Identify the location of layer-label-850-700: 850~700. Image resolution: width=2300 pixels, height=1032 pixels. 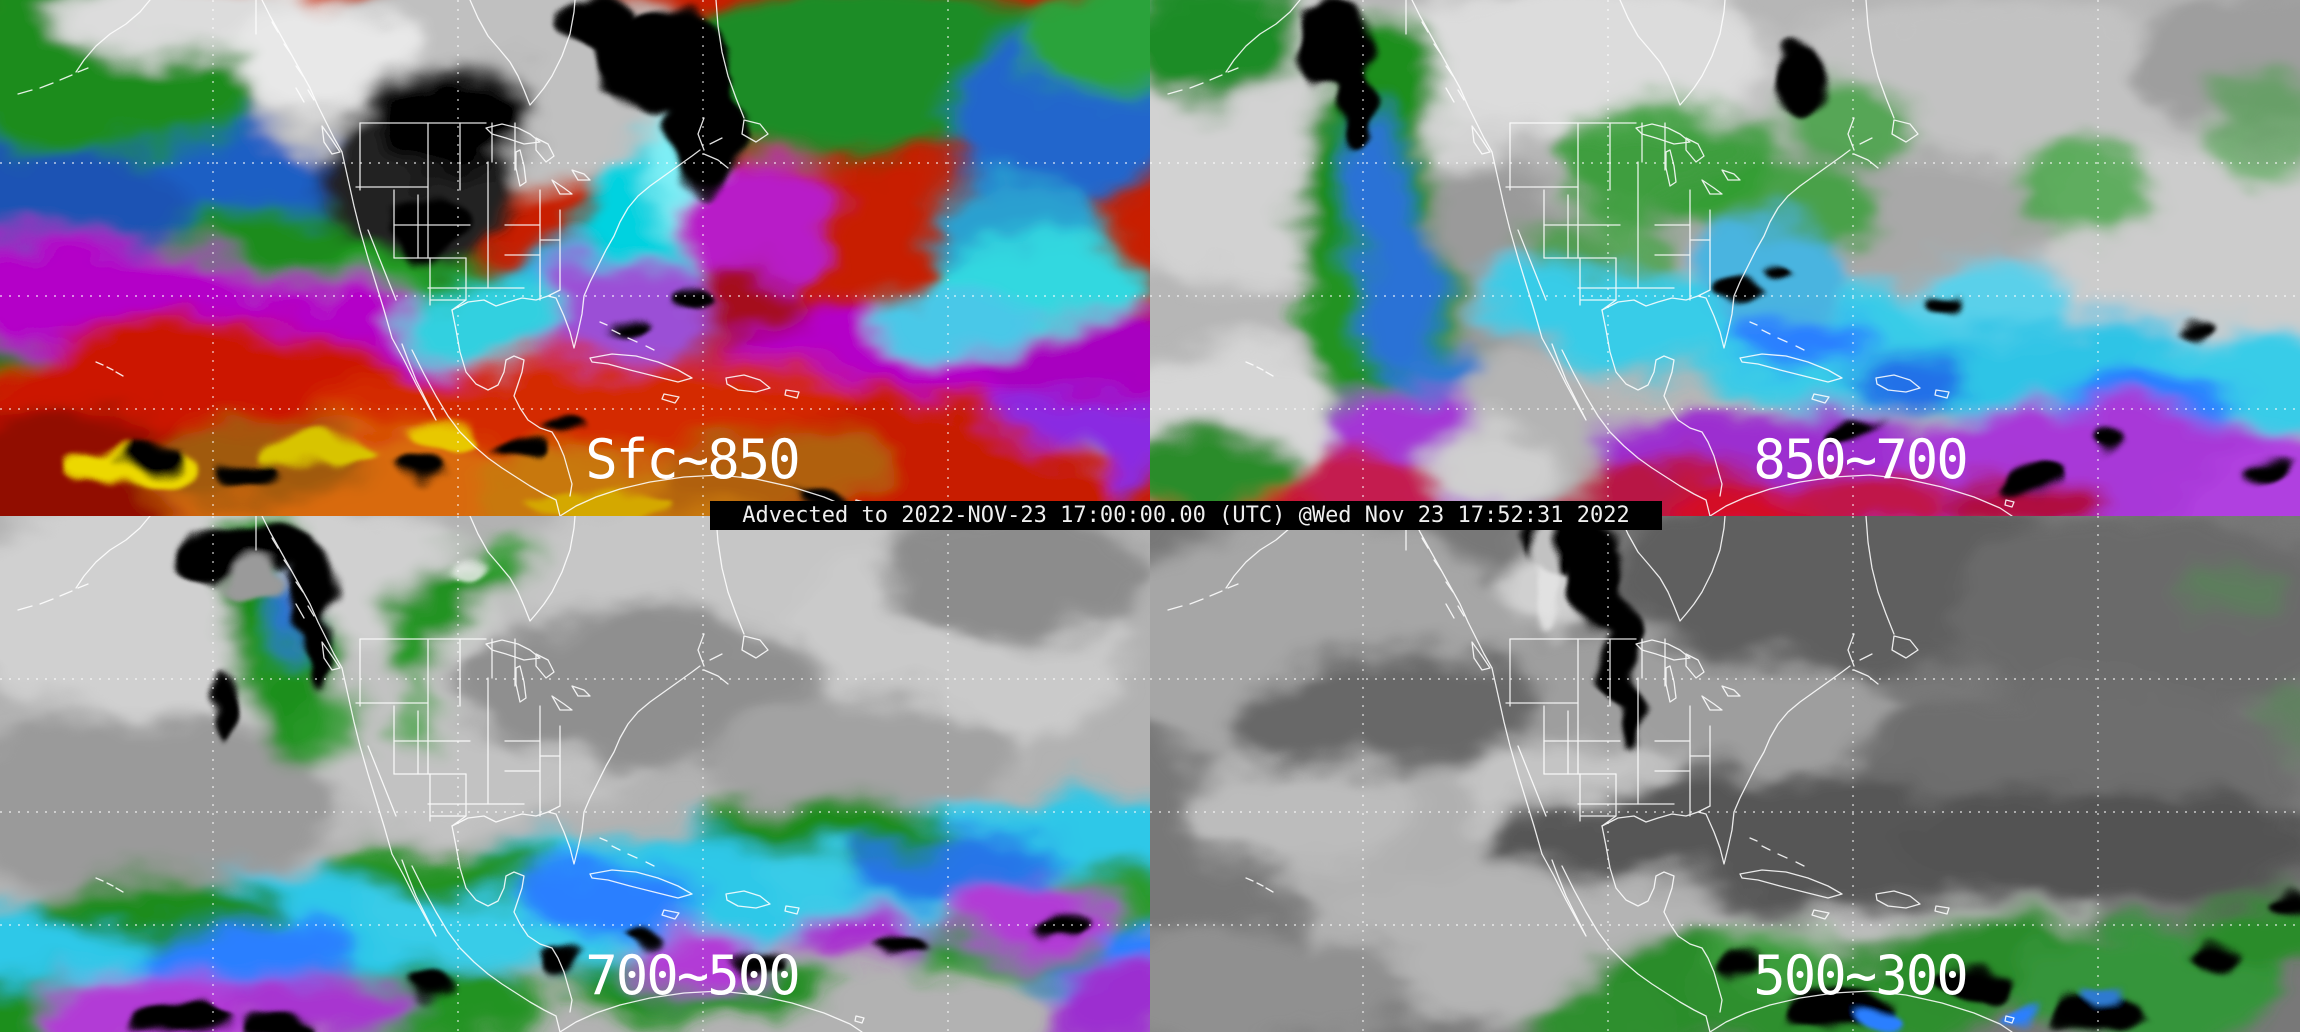
(1861, 459).